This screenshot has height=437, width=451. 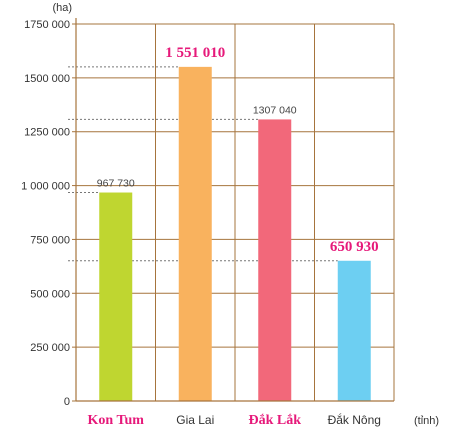 What do you see at coordinates (116, 420) in the screenshot?
I see `category-label: Kon Tum` at bounding box center [116, 420].